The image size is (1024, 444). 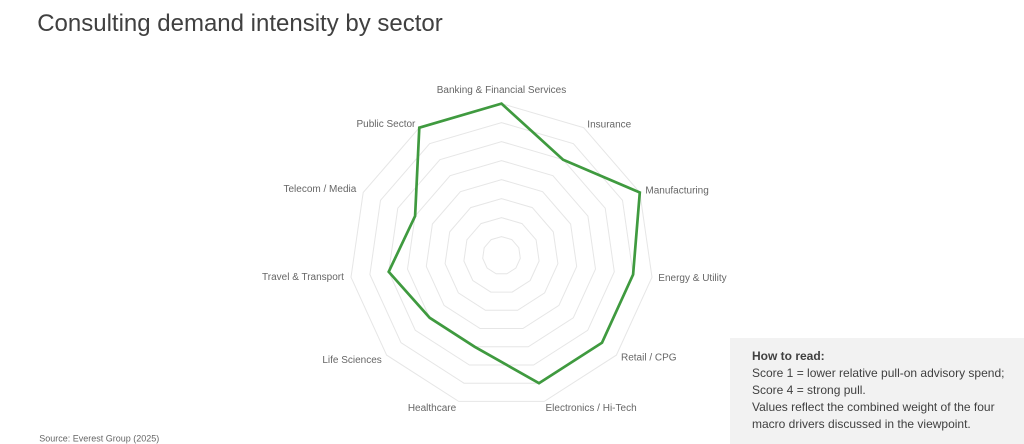 I want to click on svg-text: Manufacturing, so click(x=676, y=190).